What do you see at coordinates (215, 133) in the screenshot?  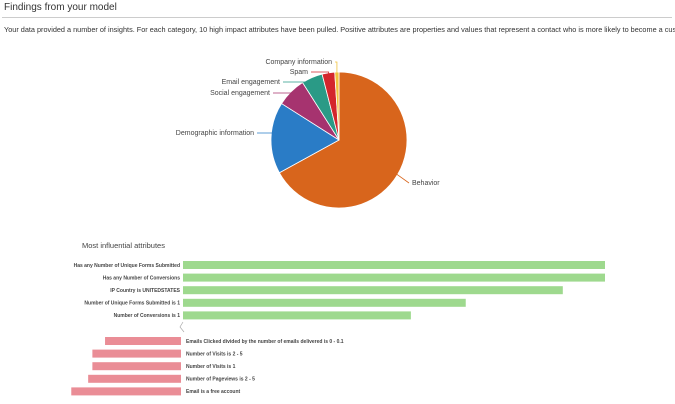 I see `pie-label: Demographic information` at bounding box center [215, 133].